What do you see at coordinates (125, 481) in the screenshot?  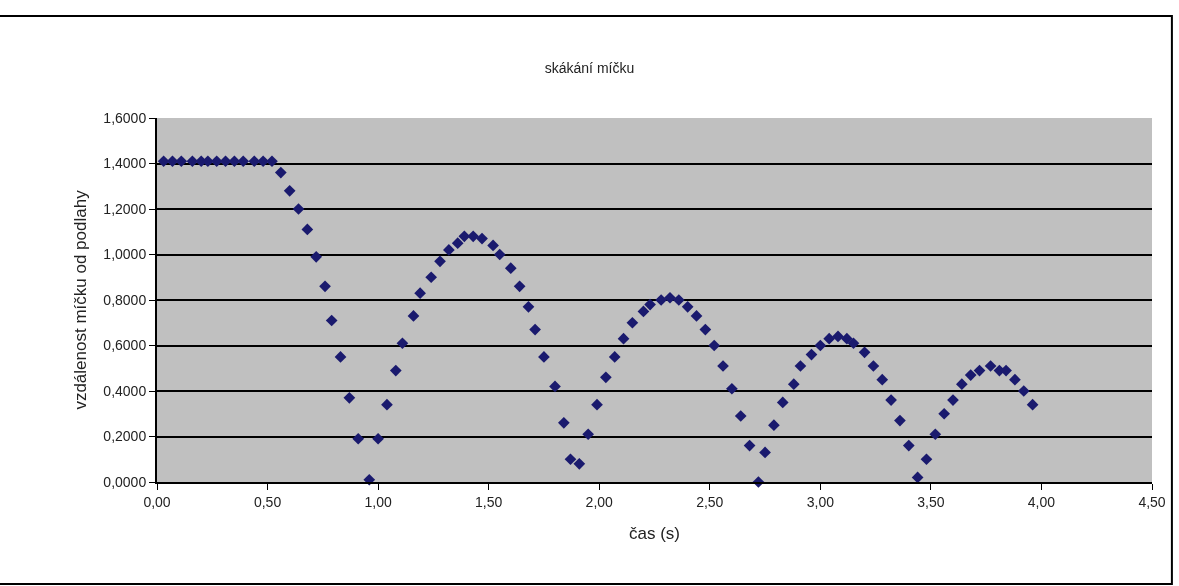 I see `y-tick-label: 0,0000` at bounding box center [125, 481].